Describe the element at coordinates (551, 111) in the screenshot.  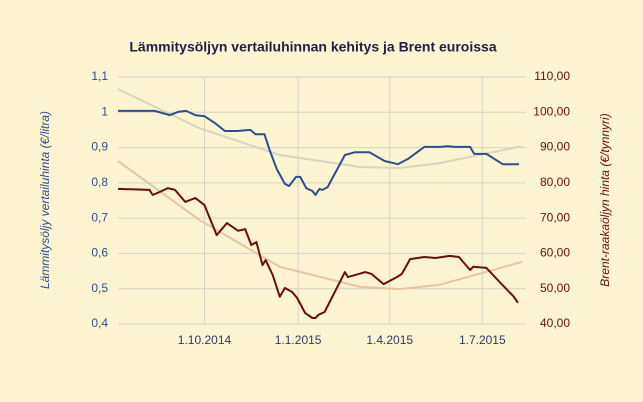
I see `y2-tick-label: 100,00` at that location.